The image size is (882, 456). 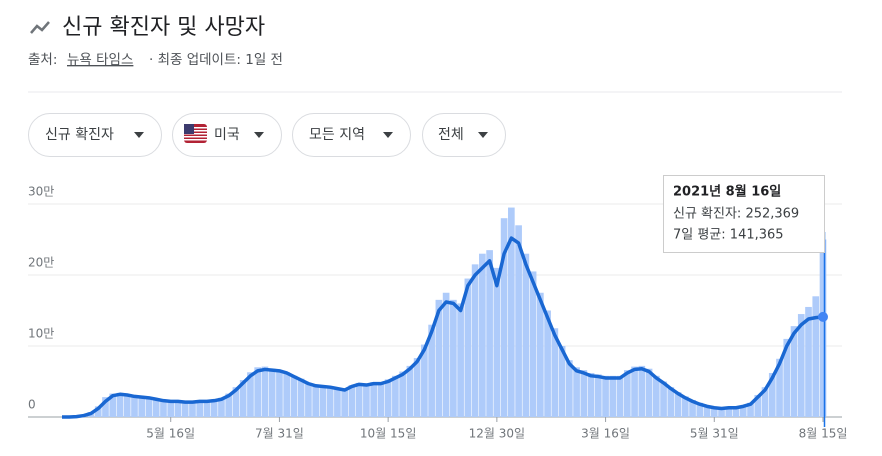 I want to click on x-tick-label: 8월 15일, so click(x=823, y=434).